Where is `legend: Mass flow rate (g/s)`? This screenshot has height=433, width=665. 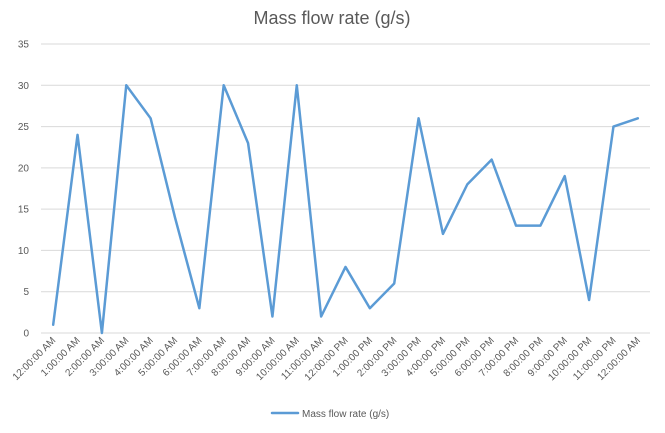 legend: Mass flow rate (g/s) is located at coordinates (329, 414).